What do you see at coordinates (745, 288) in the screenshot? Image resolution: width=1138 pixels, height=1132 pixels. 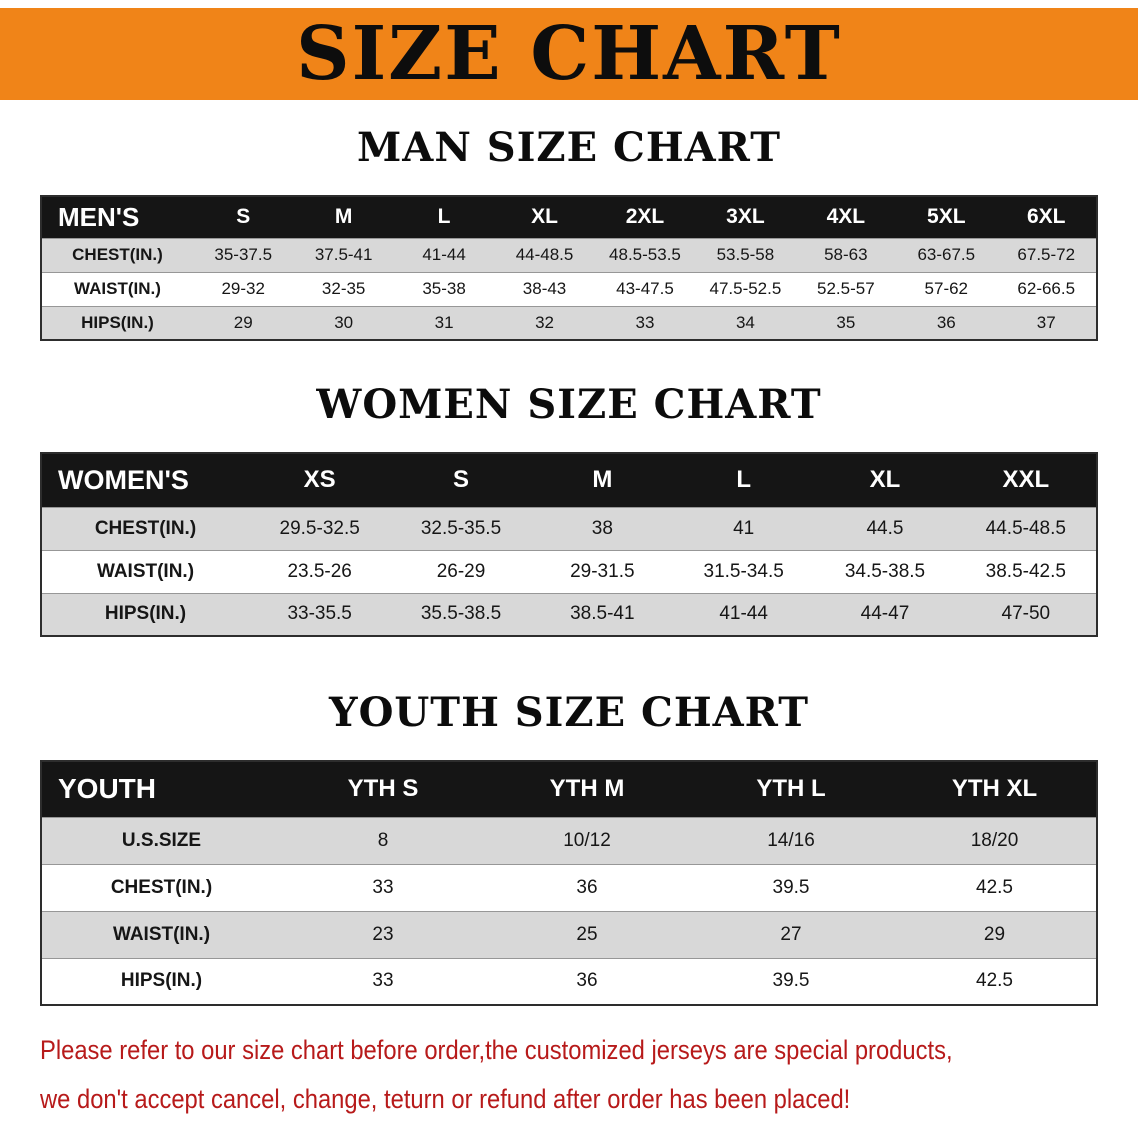 I see `value-cell: 47.5-52.5` at bounding box center [745, 288].